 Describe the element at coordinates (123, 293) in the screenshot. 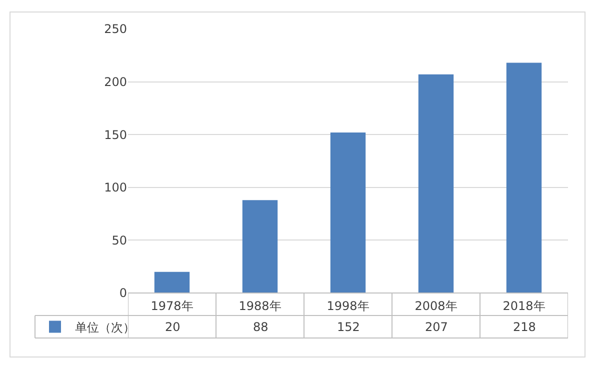

I see `y-tick-label: 0` at that location.